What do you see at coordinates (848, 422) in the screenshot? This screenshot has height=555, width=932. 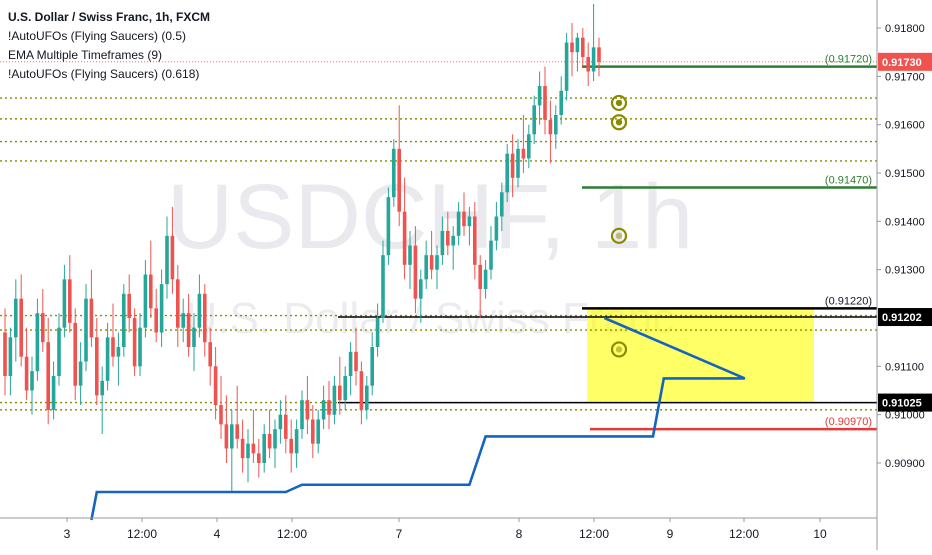 I see `level-value-label: (0.90970)` at bounding box center [848, 422].